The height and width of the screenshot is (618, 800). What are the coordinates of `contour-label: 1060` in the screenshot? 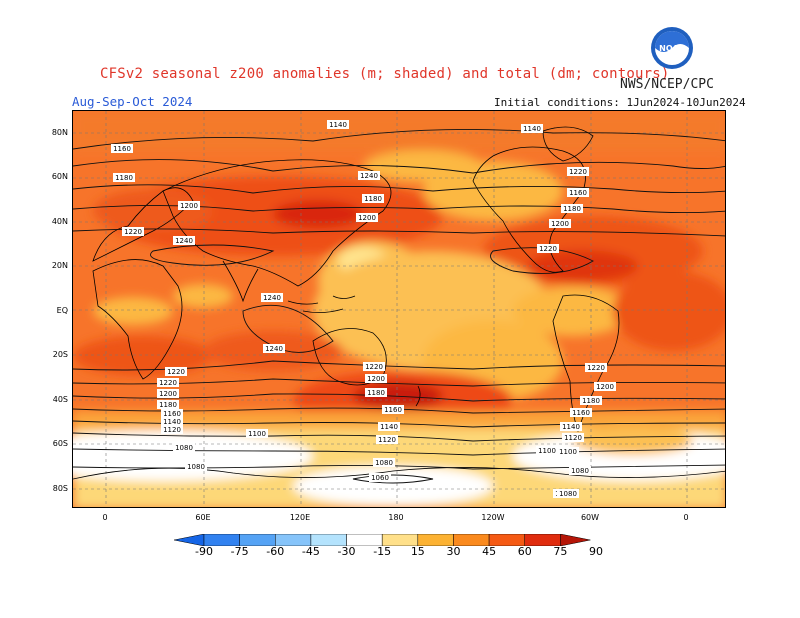 It's located at (380, 477).